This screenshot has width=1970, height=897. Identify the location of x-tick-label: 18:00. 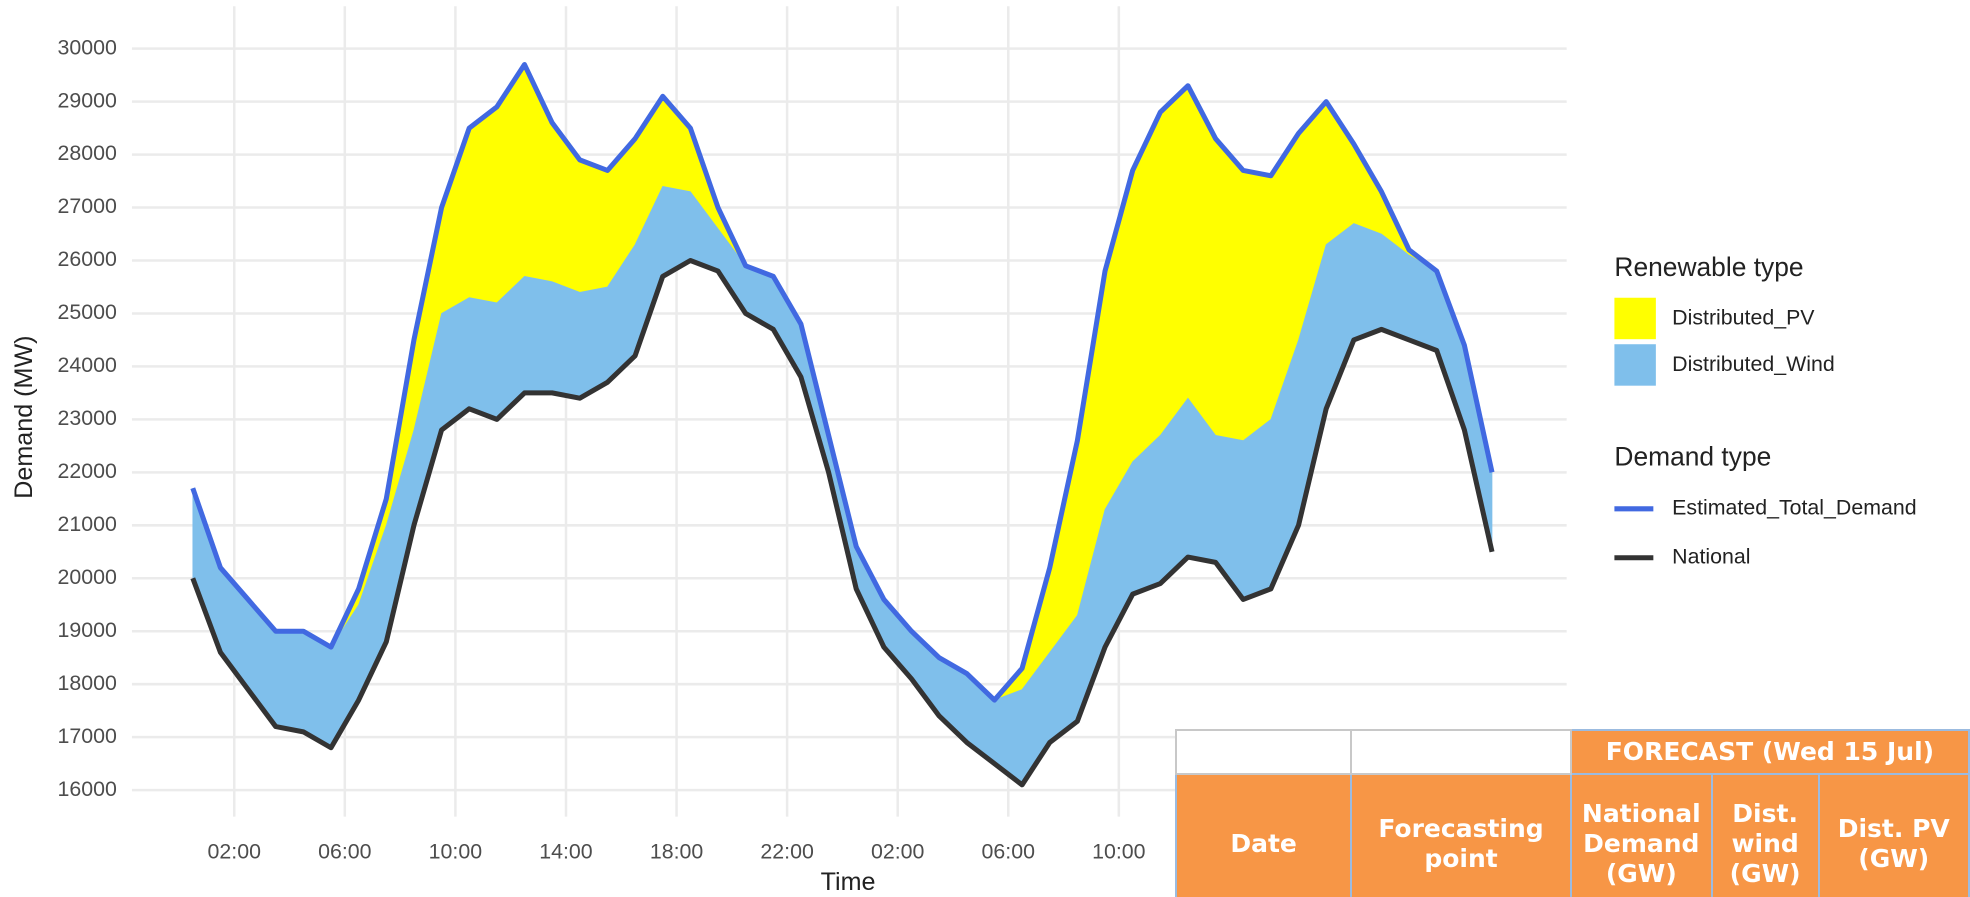
(677, 852).